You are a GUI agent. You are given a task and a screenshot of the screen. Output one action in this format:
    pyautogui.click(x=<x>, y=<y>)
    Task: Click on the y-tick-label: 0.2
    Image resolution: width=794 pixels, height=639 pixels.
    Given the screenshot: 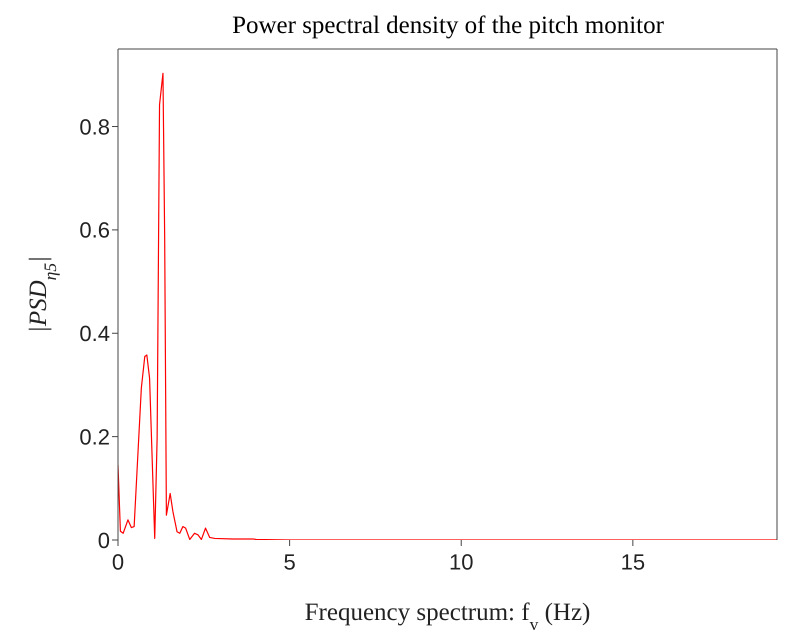 What is the action you would take?
    pyautogui.click(x=94, y=437)
    